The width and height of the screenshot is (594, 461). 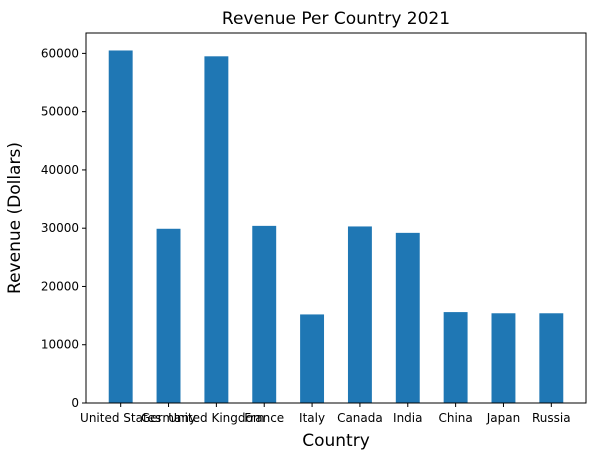 I want to click on bar-russia, so click(x=551, y=358).